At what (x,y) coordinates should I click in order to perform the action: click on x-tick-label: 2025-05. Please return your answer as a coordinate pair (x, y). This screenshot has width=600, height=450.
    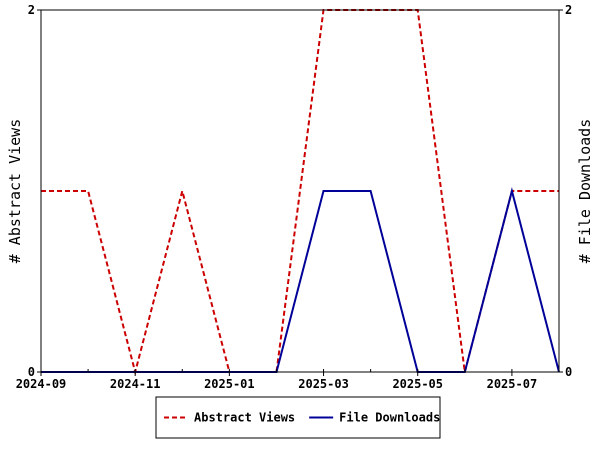
    Looking at the image, I should click on (417, 384).